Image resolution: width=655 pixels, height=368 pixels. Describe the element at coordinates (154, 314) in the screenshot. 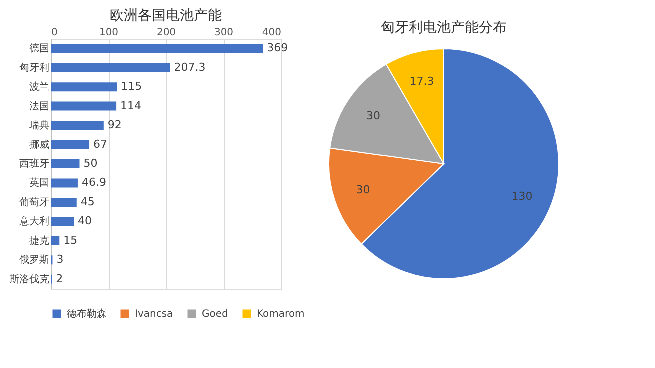

I see `legend-label: Ivancsa` at that location.